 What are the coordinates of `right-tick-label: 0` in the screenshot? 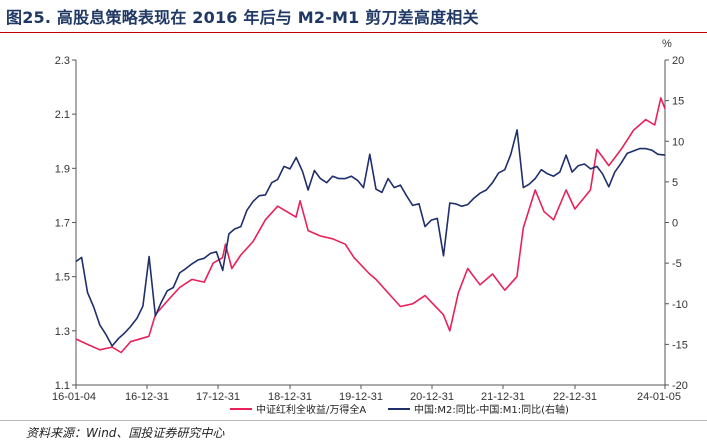 It's located at (675, 224).